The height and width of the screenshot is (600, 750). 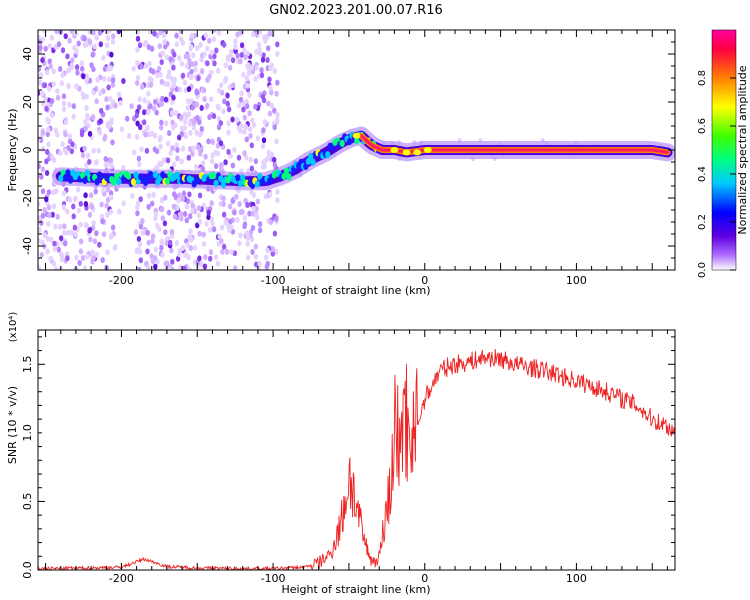 I want to click on colorbar-gradient, so click(x=724, y=150).